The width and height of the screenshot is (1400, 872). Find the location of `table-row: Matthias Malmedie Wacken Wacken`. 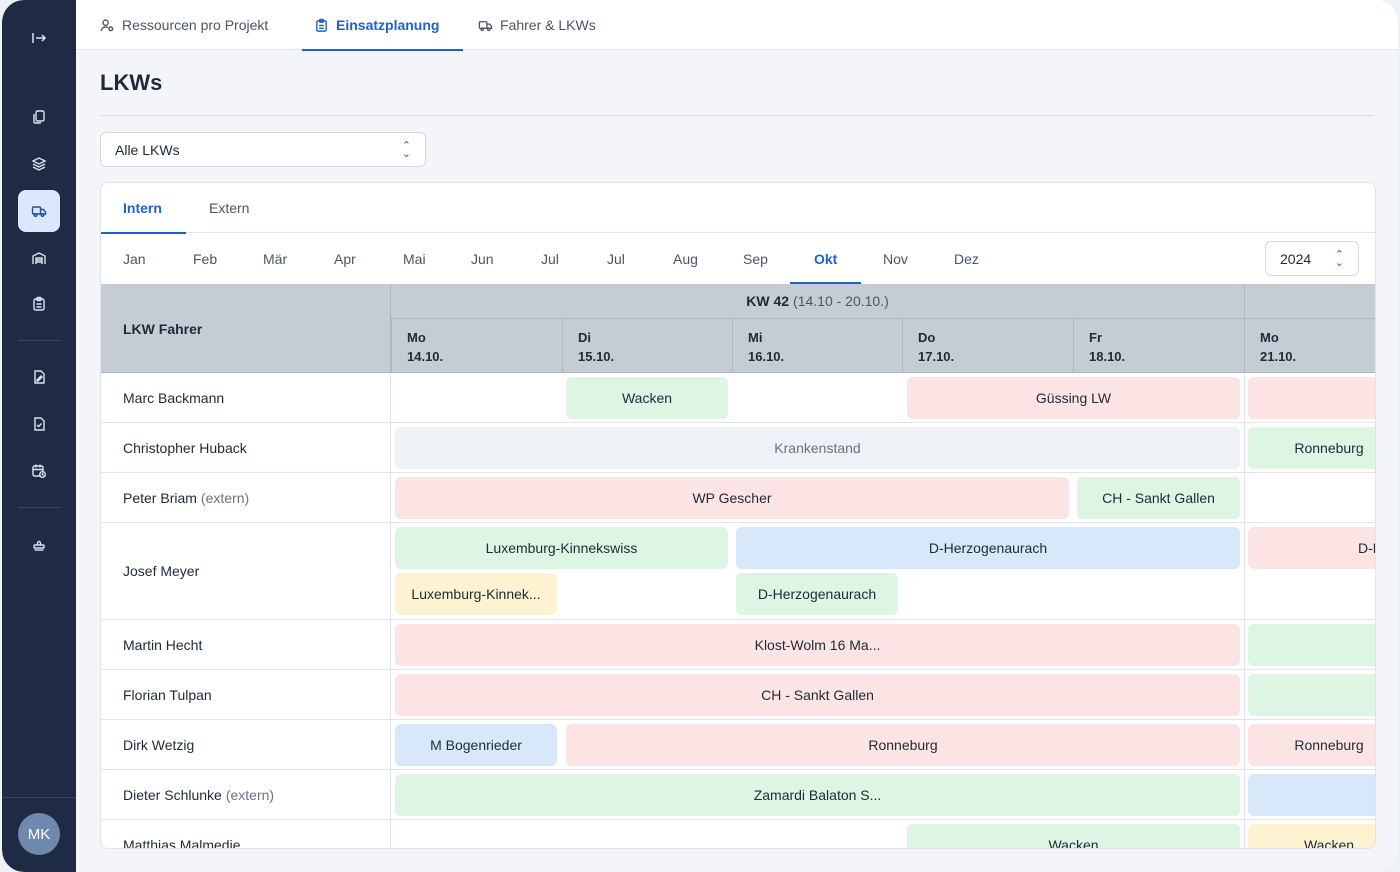

table-row: Matthias Malmedie Wacken Wacken is located at coordinates (738, 834).